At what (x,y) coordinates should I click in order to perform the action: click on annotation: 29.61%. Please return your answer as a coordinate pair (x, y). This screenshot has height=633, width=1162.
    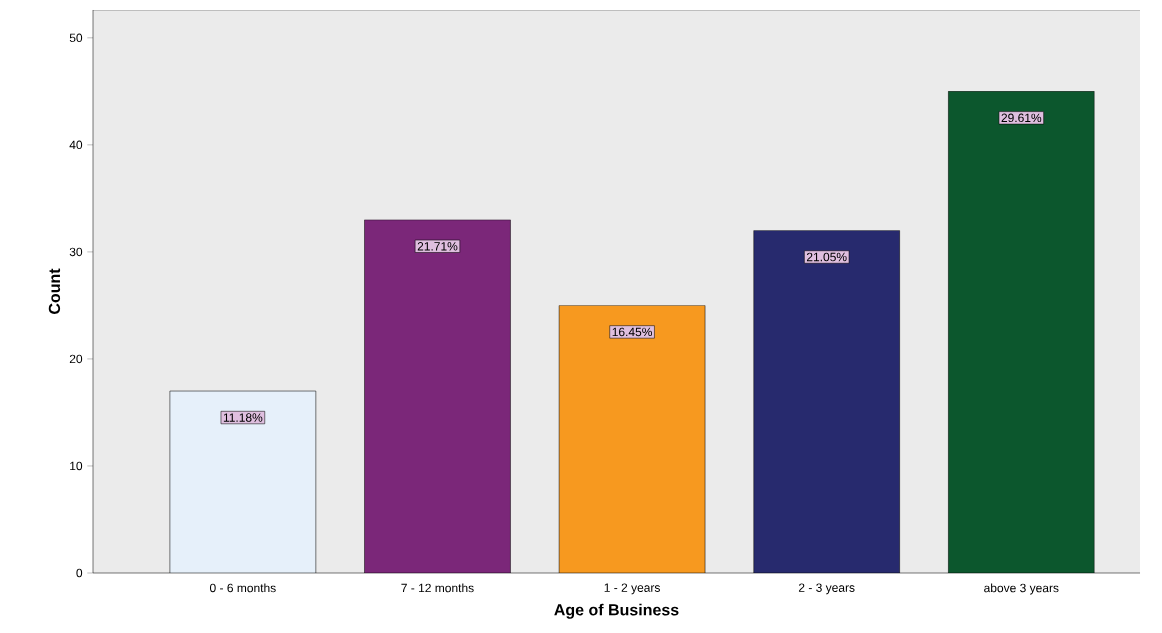
    Looking at the image, I should click on (1021, 118).